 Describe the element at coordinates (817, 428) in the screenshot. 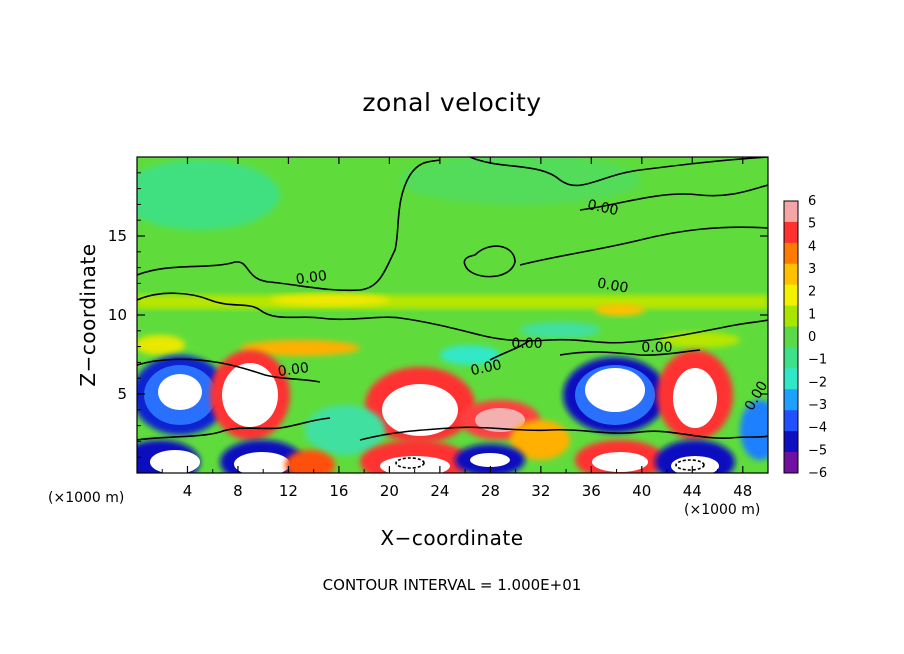

I see `colorbar-label: −4` at that location.